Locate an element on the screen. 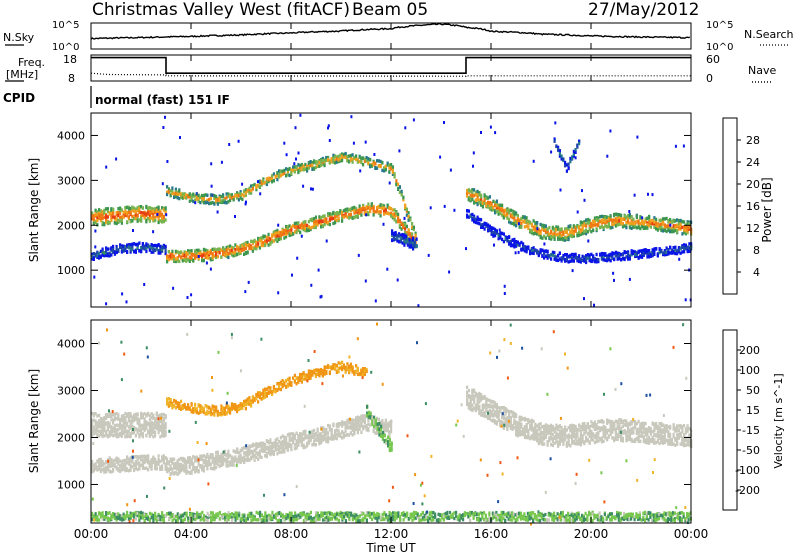 The image size is (800, 554). power-colorbar-label: Power [dB] is located at coordinates (767, 209).